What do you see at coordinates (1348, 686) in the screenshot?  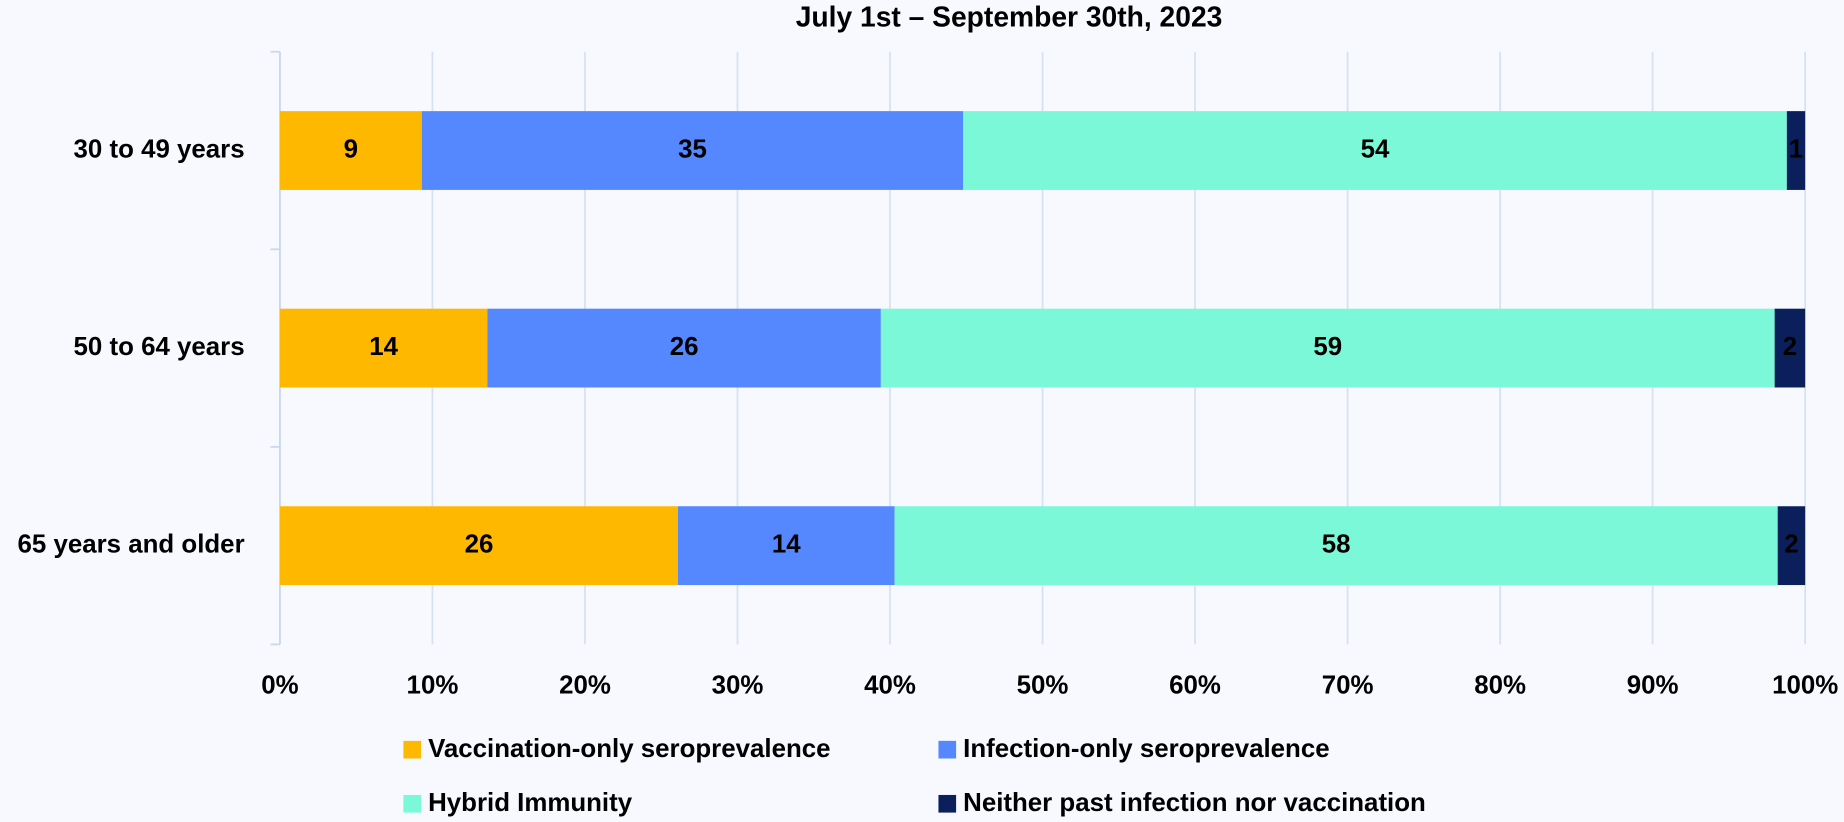 I see `x-tick-label: 70%` at bounding box center [1348, 686].